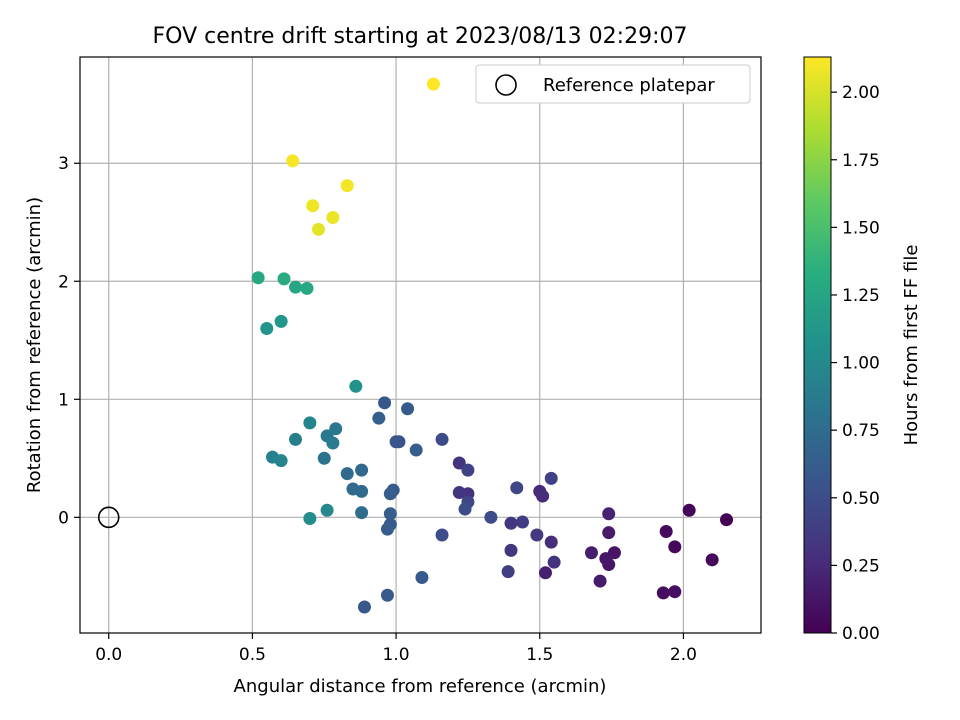  What do you see at coordinates (861, 566) in the screenshot?
I see `colorbar-tick-label: 0.25` at bounding box center [861, 566].